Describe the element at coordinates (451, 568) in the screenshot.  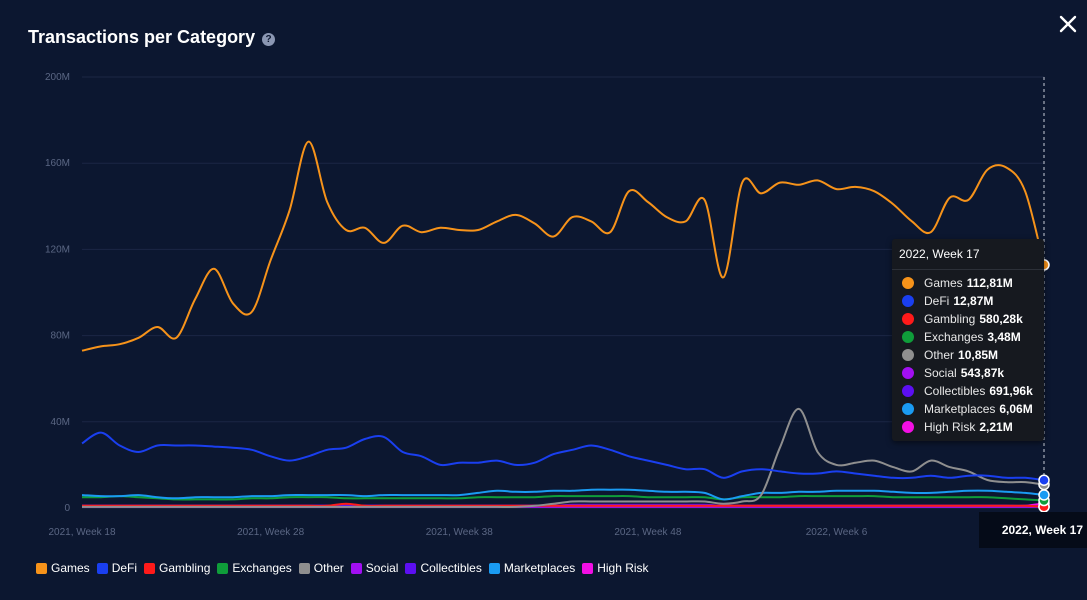
I see `legend-label: Collectibles` at that location.